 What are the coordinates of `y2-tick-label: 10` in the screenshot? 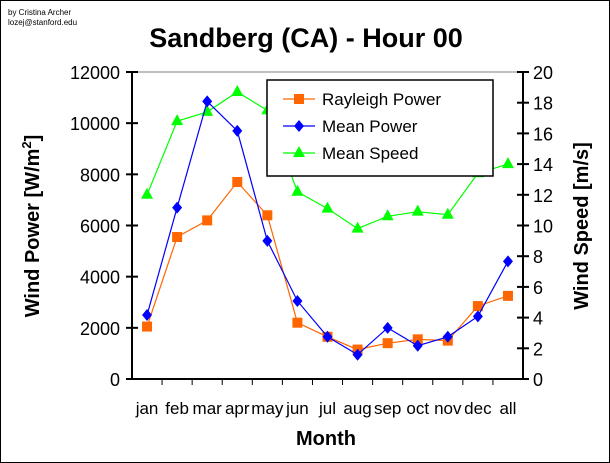 It's located at (543, 227).